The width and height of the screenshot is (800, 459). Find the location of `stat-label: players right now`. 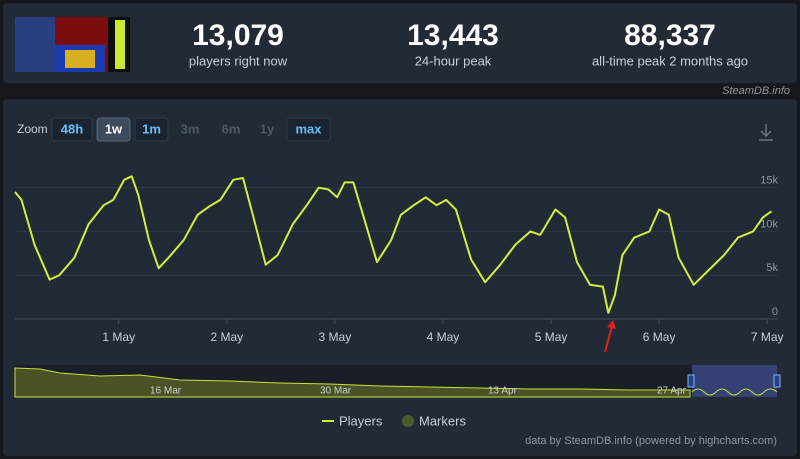

stat-label: players right now is located at coordinates (238, 60).